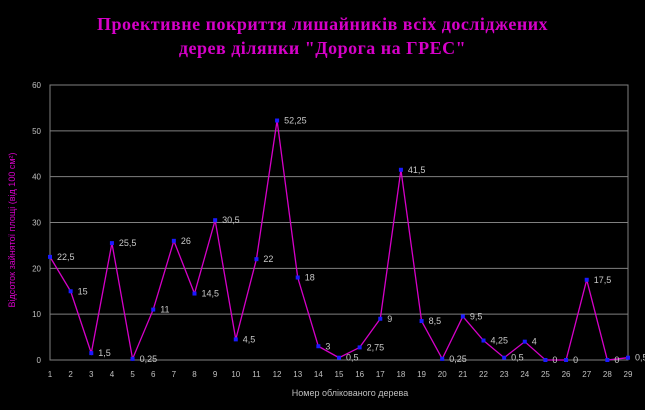 The image size is (645, 410). What do you see at coordinates (545, 374) in the screenshot?
I see `x-tick-label: 25` at bounding box center [545, 374].